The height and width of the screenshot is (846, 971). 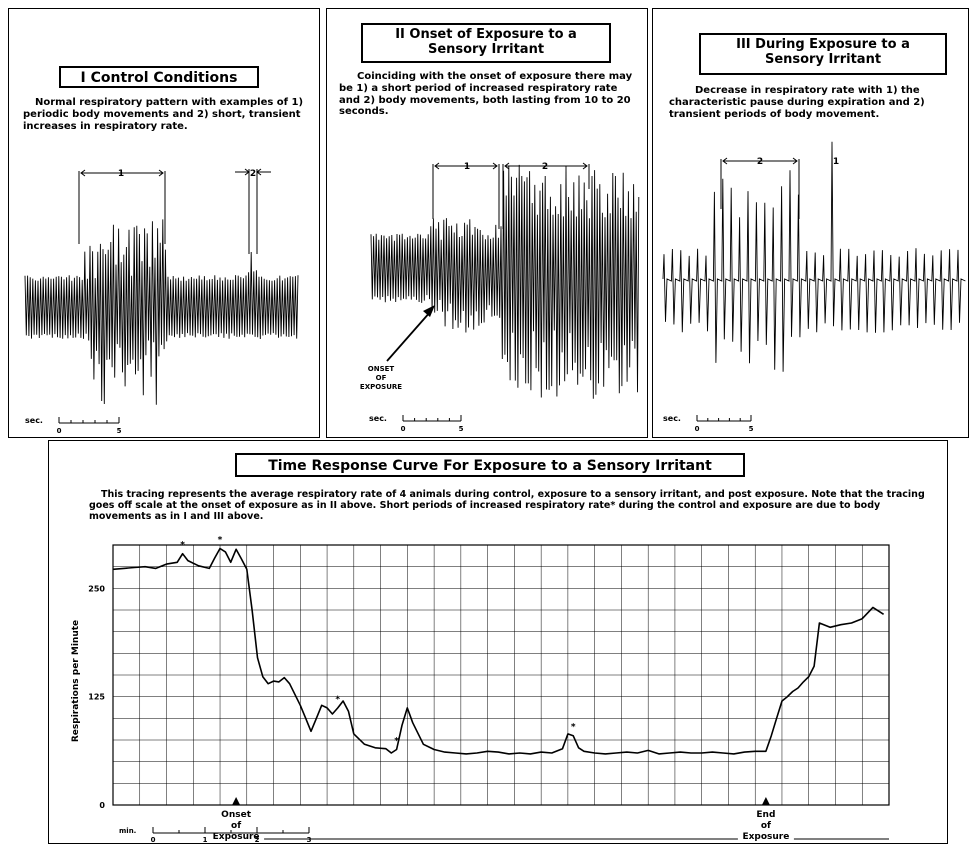 I want to click on panel1-respiratory-trace, so click(x=161, y=312).